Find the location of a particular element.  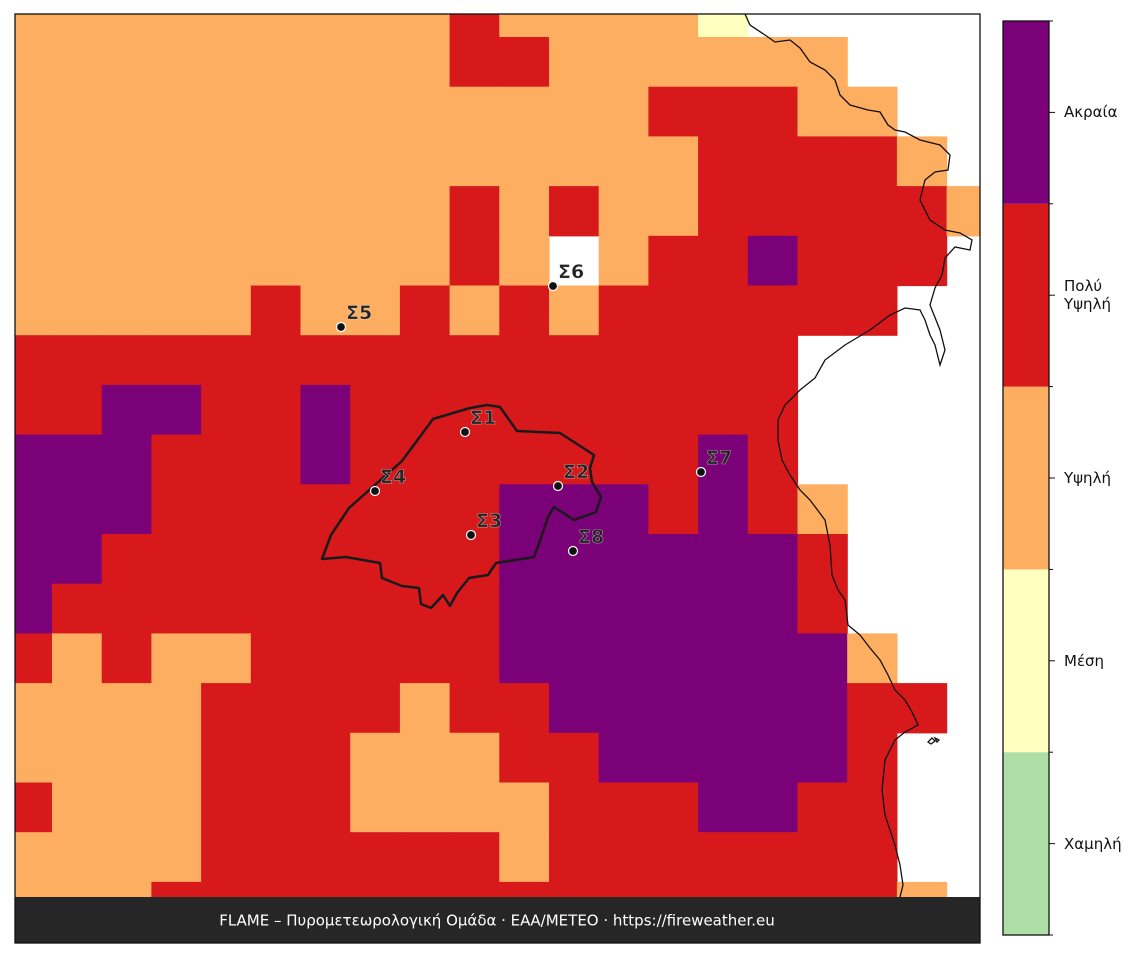

colorbar-swatch is located at coordinates (1026, 112).